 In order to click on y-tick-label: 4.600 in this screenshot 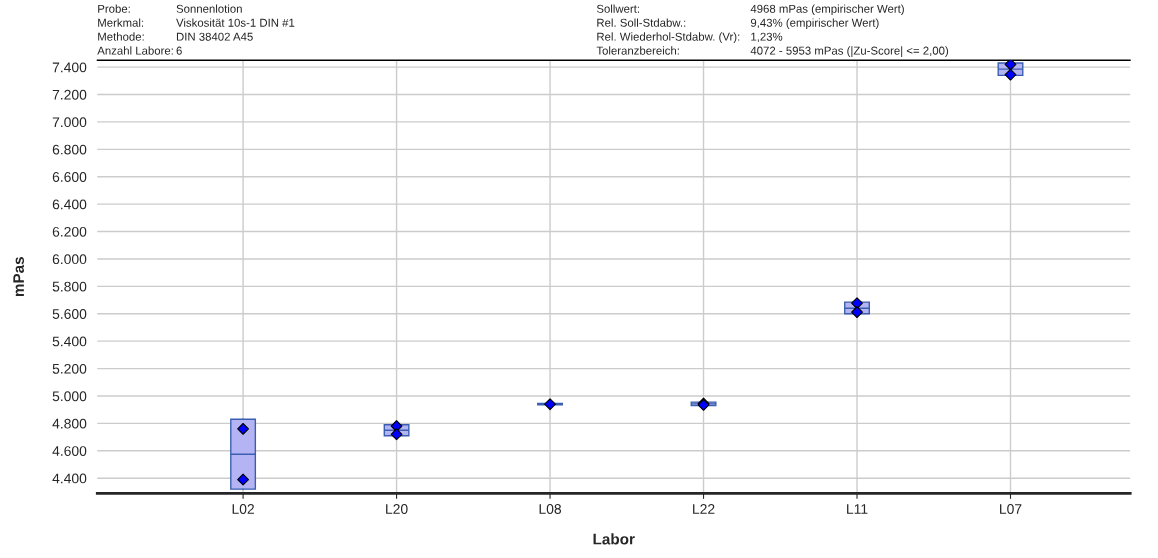, I will do `click(69, 451)`.